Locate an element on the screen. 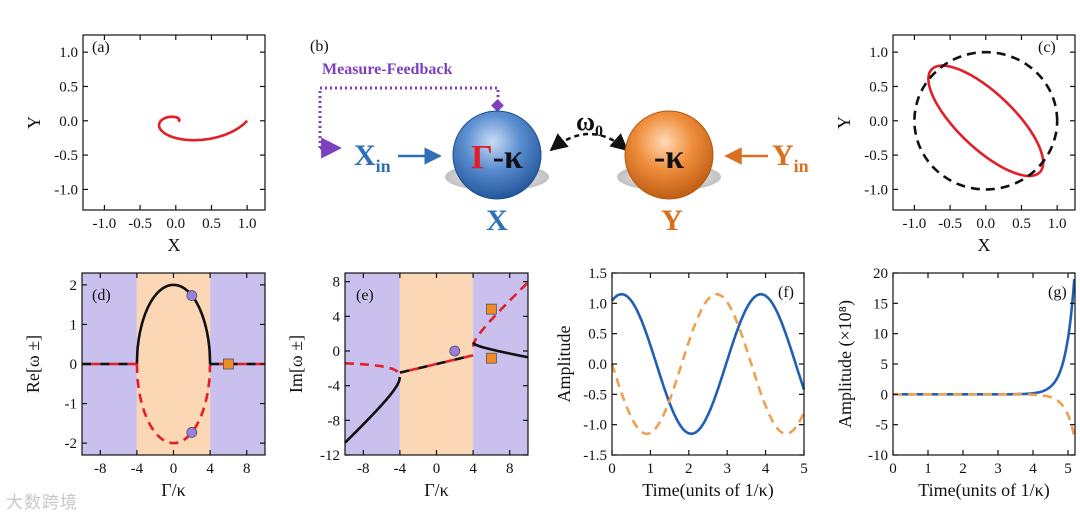 The image size is (1080, 521). watermark: 大数跨境 is located at coordinates (42, 503).